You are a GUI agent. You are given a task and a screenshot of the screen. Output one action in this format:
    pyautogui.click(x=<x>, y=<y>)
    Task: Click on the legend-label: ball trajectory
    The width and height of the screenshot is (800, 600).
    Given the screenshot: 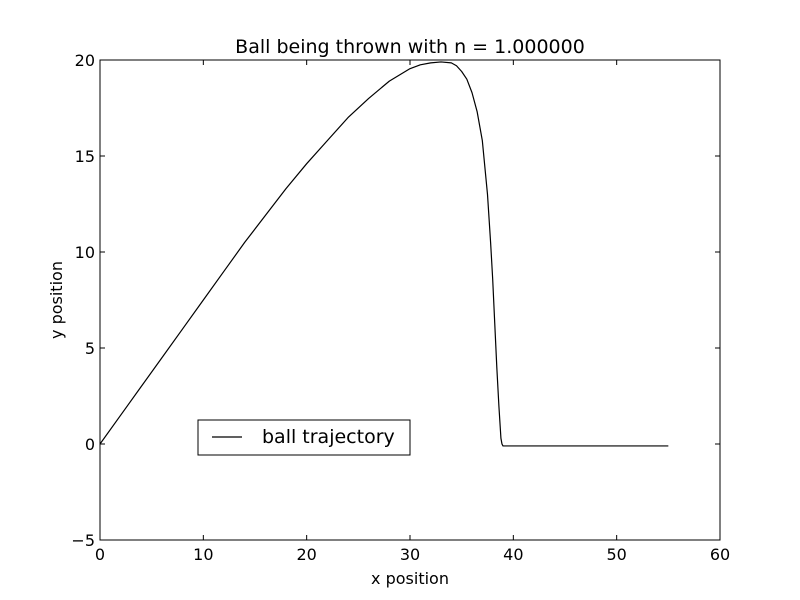 What is the action you would take?
    pyautogui.click(x=328, y=437)
    